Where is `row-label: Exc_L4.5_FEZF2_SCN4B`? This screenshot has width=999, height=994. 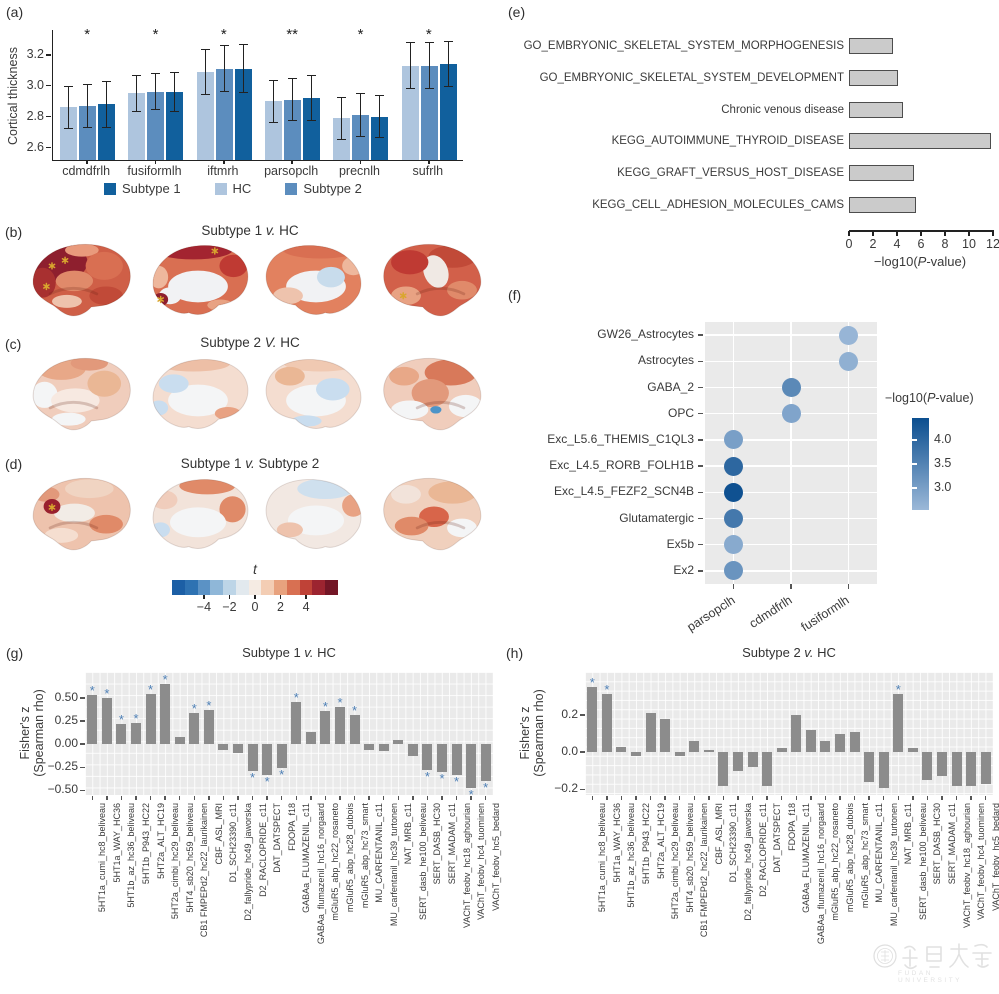 row-label: Exc_L4.5_FEZF2_SCN4B is located at coordinates (623, 491).